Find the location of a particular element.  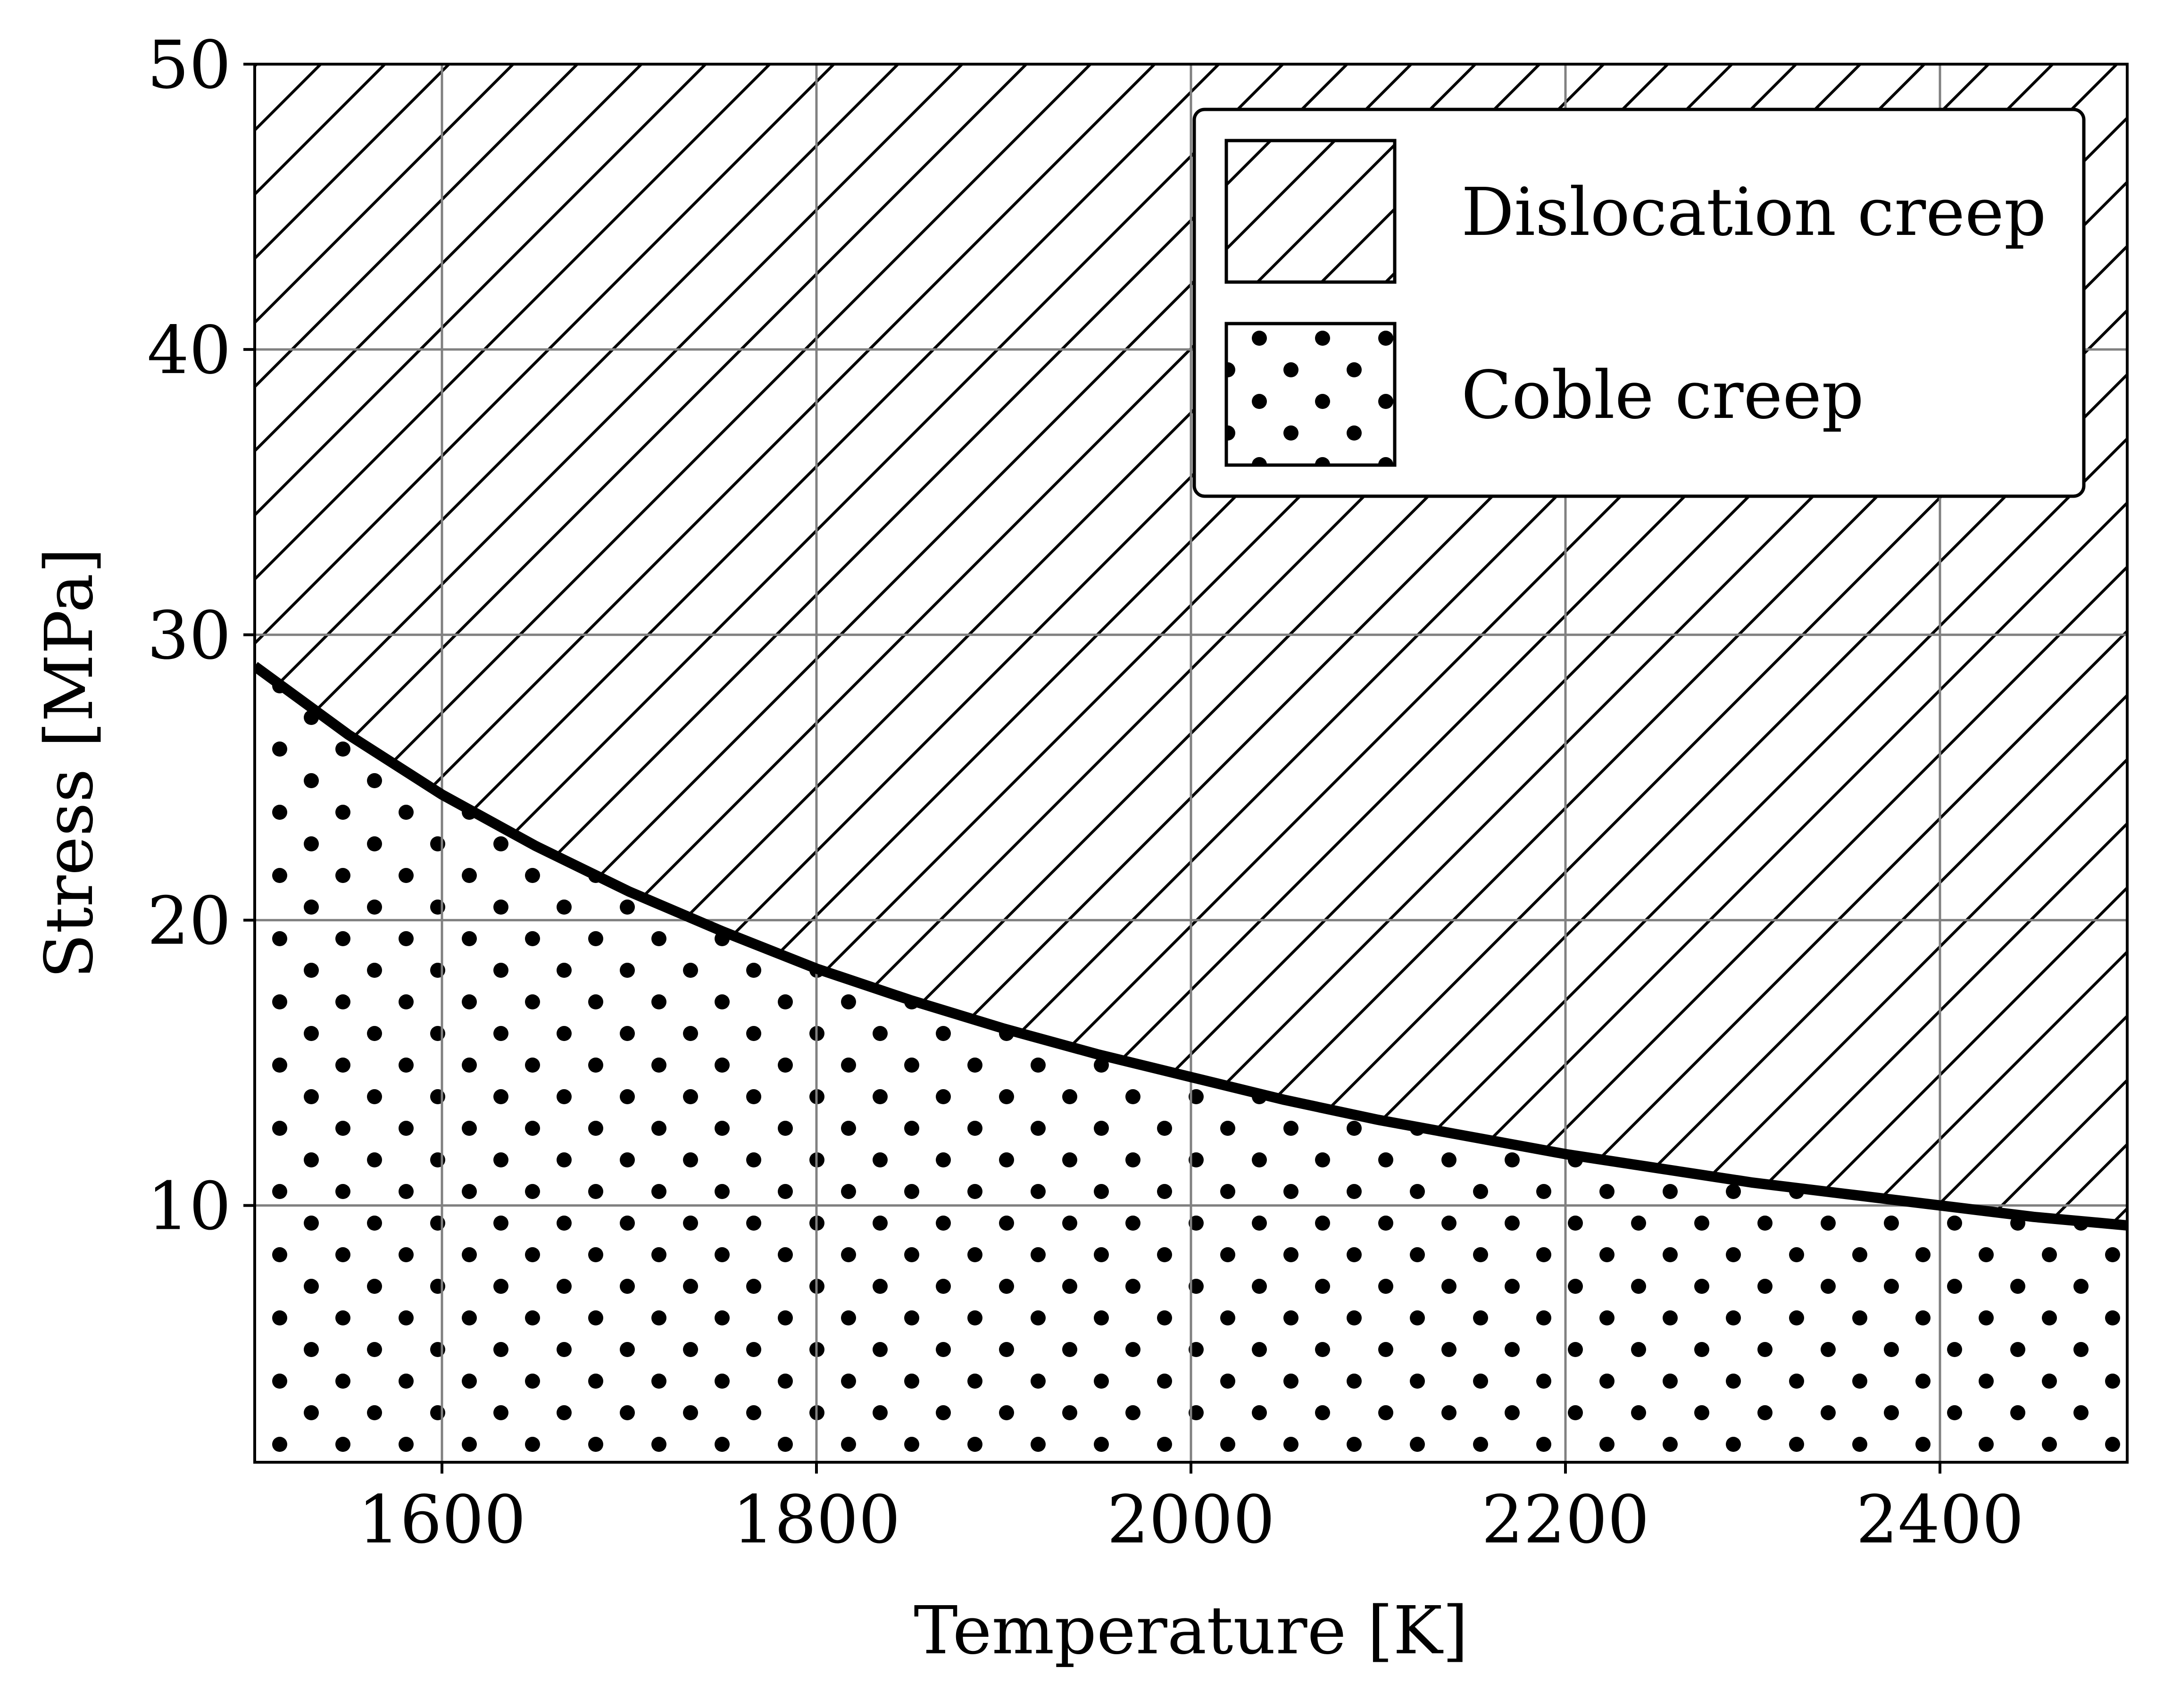

legend-swatch-dots is located at coordinates (1310, 394).